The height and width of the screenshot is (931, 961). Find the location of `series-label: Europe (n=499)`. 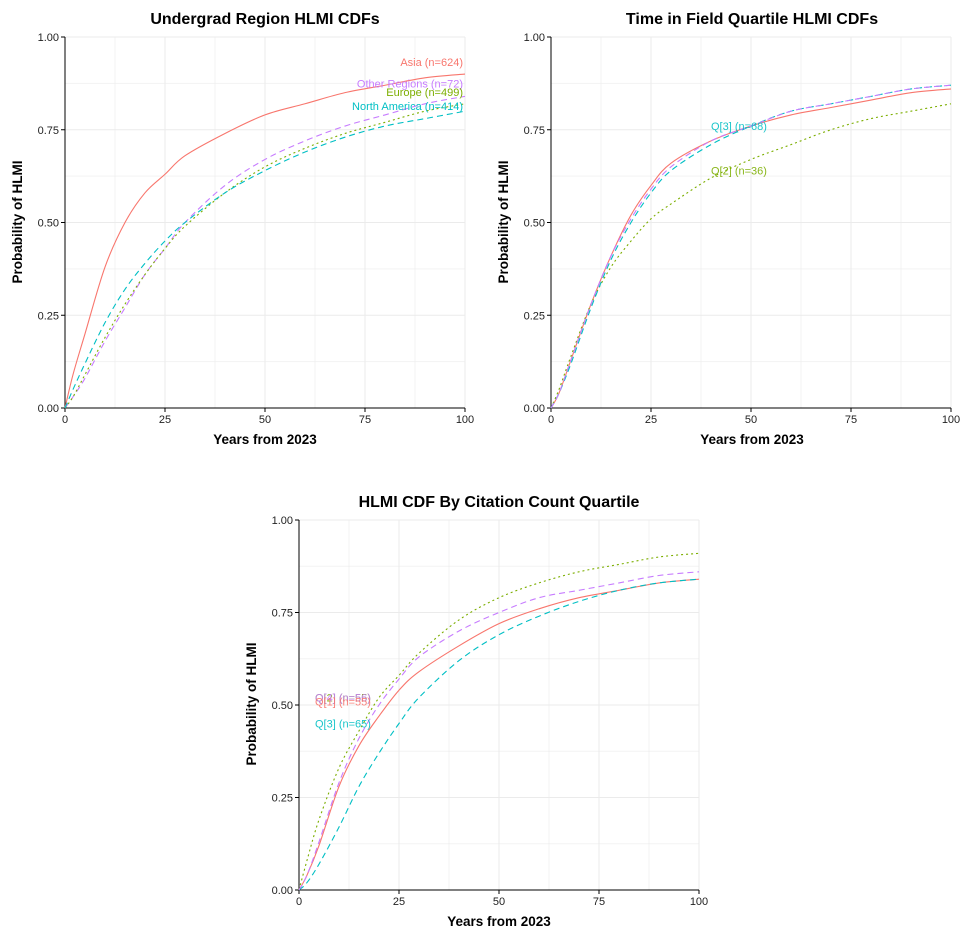

series-label: Europe (n=499) is located at coordinates (424, 93).